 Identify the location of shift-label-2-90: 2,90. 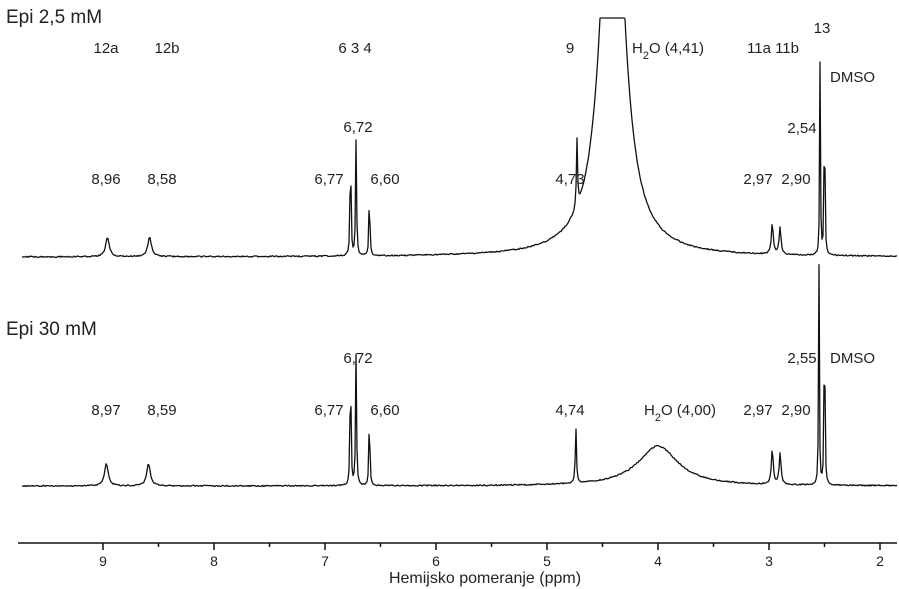
(795, 179).